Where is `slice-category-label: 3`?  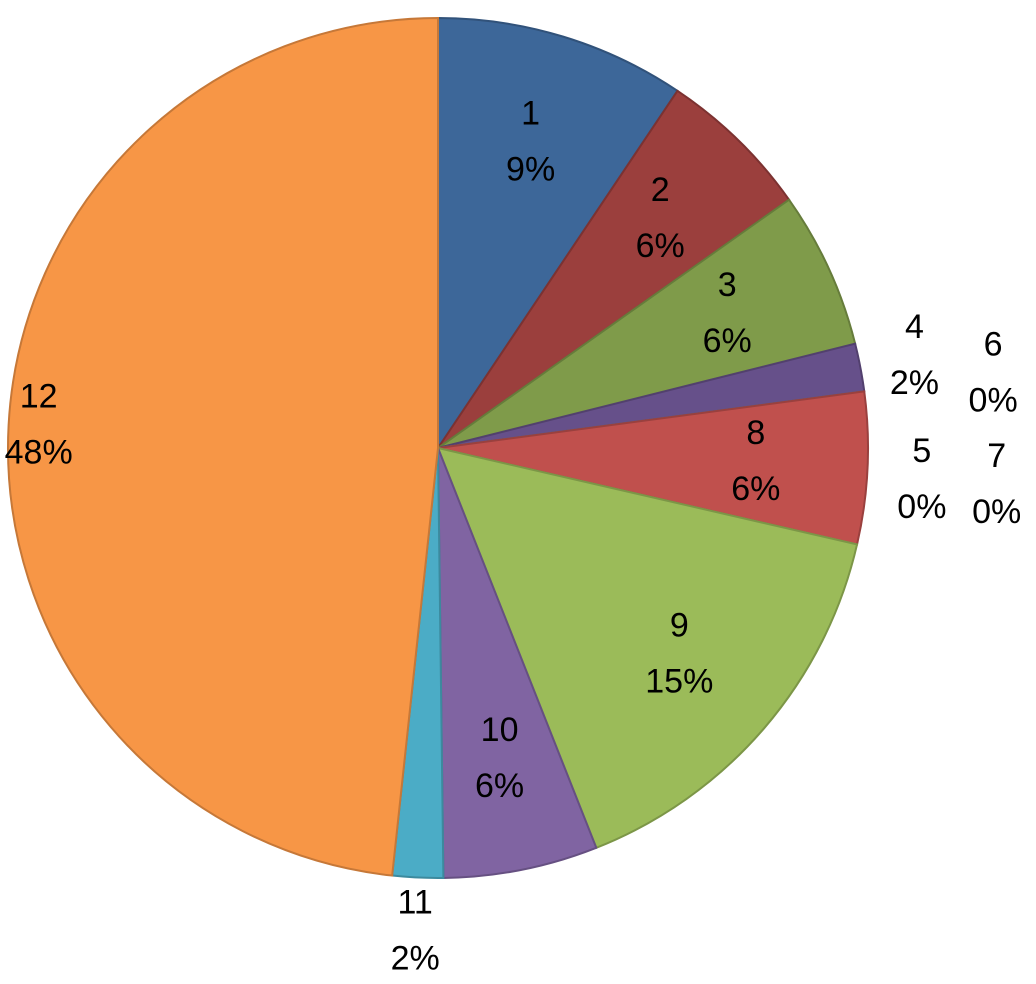 slice-category-label: 3 is located at coordinates (727, 285).